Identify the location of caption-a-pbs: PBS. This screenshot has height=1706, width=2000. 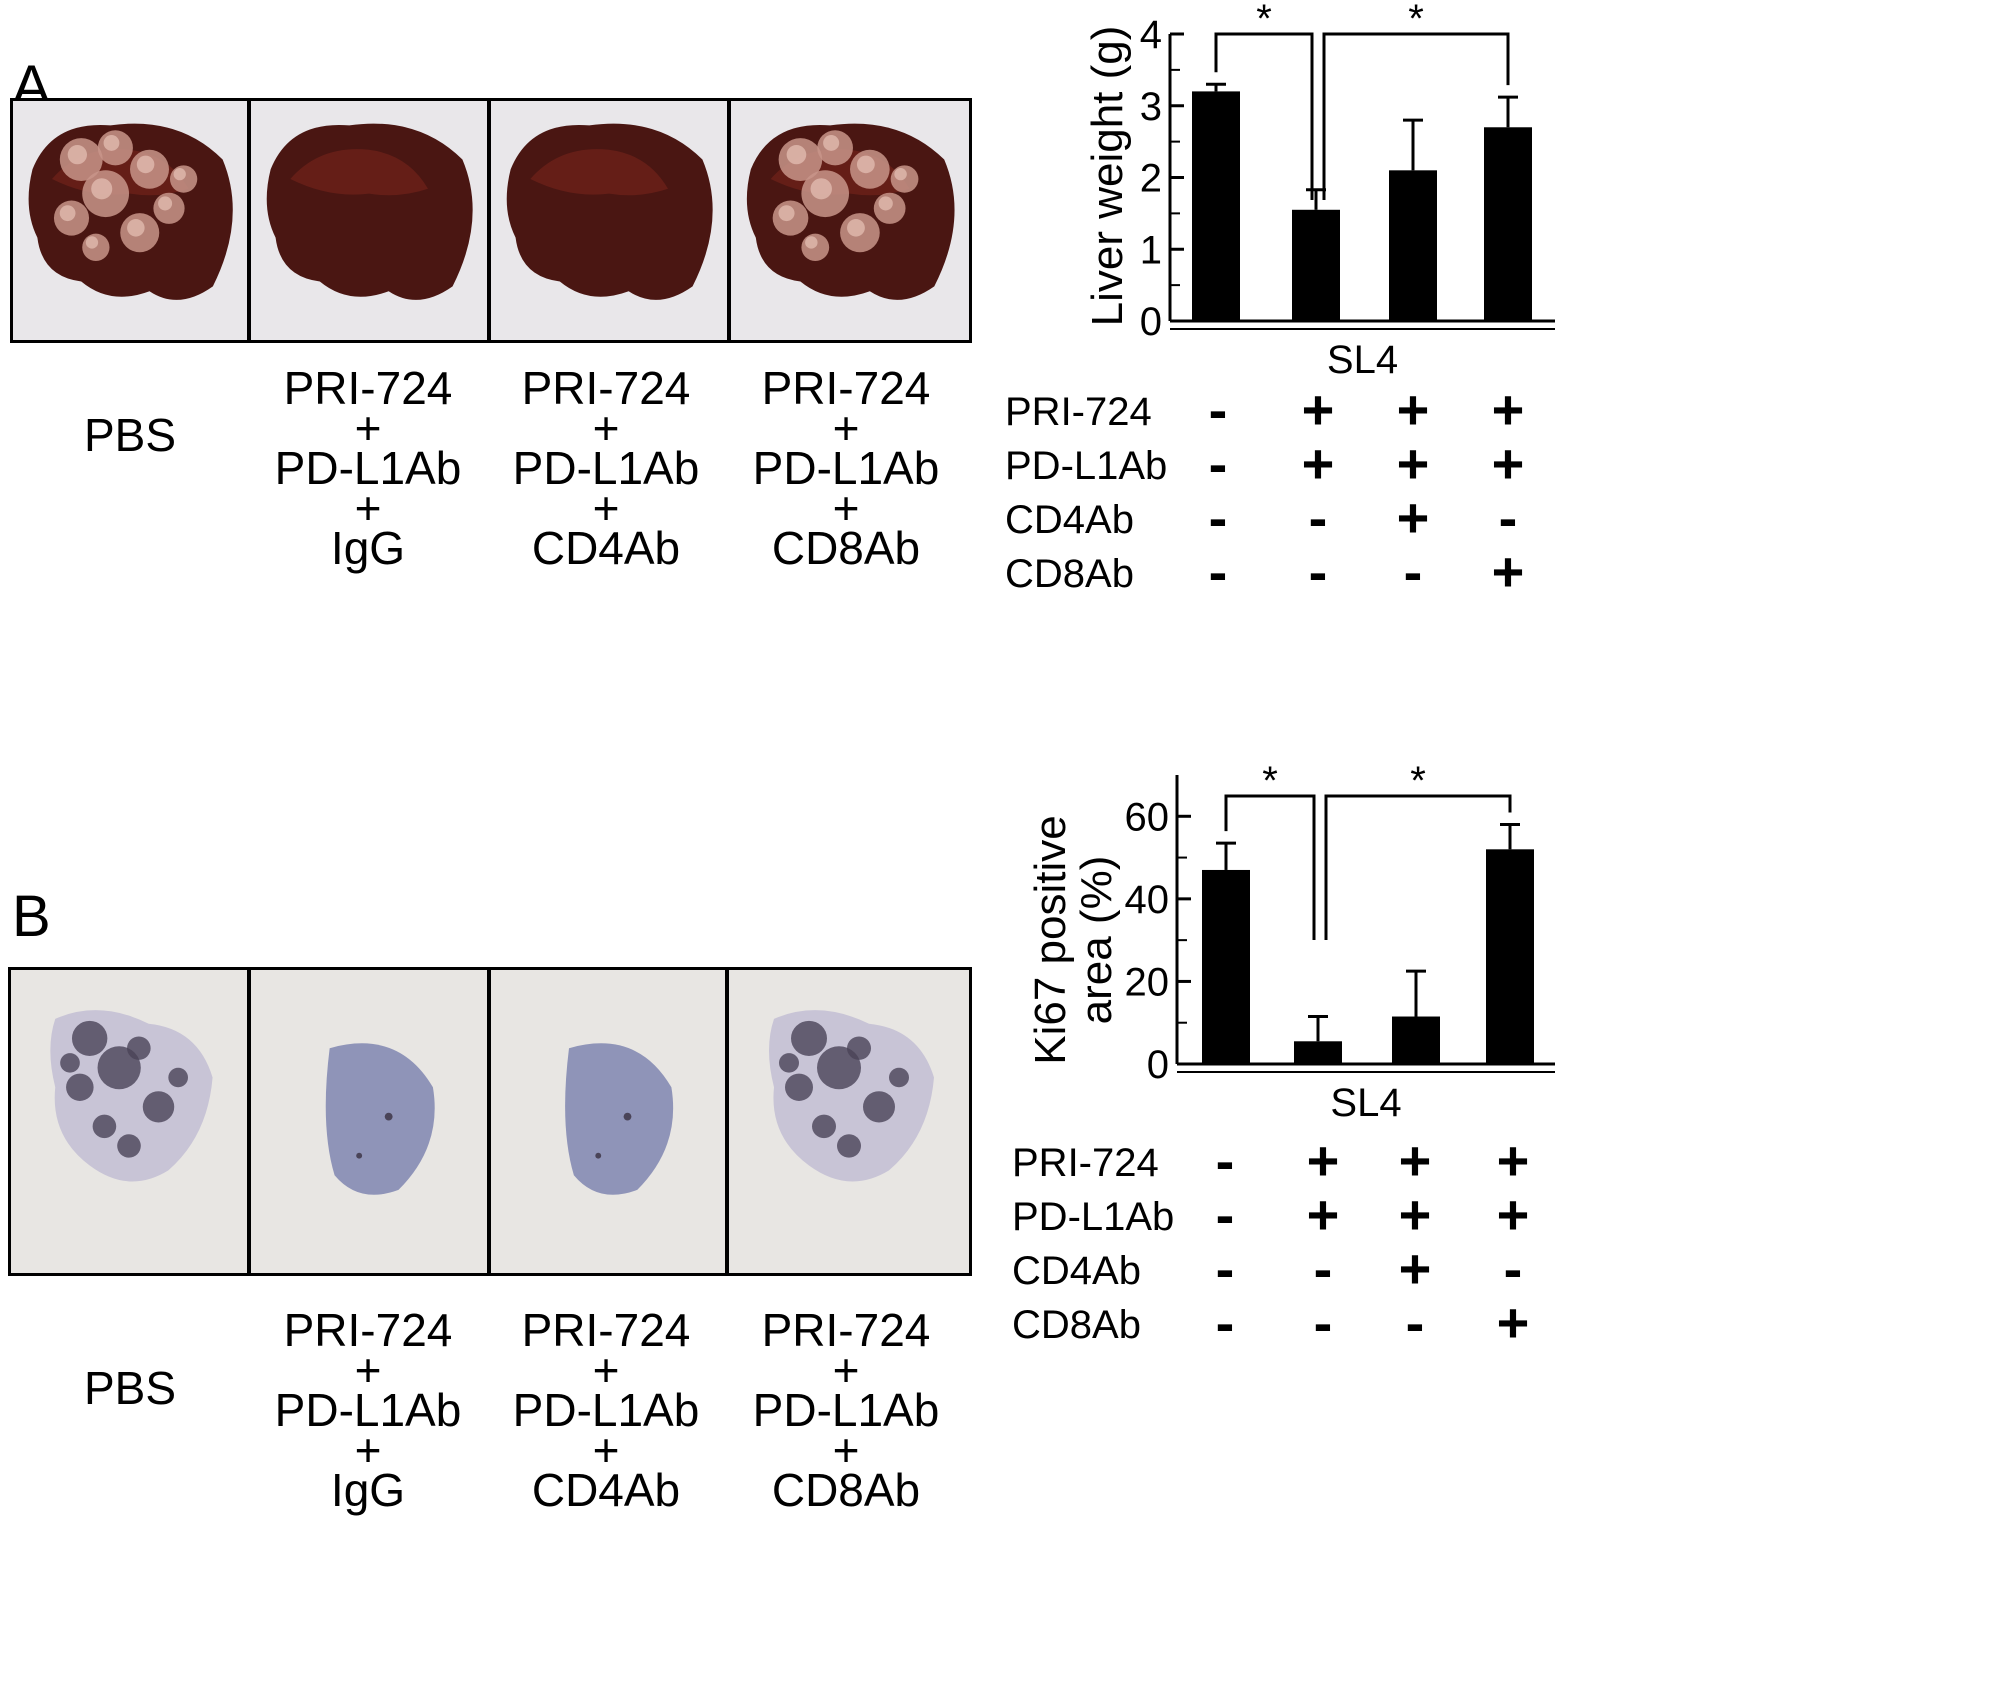
(140, 435).